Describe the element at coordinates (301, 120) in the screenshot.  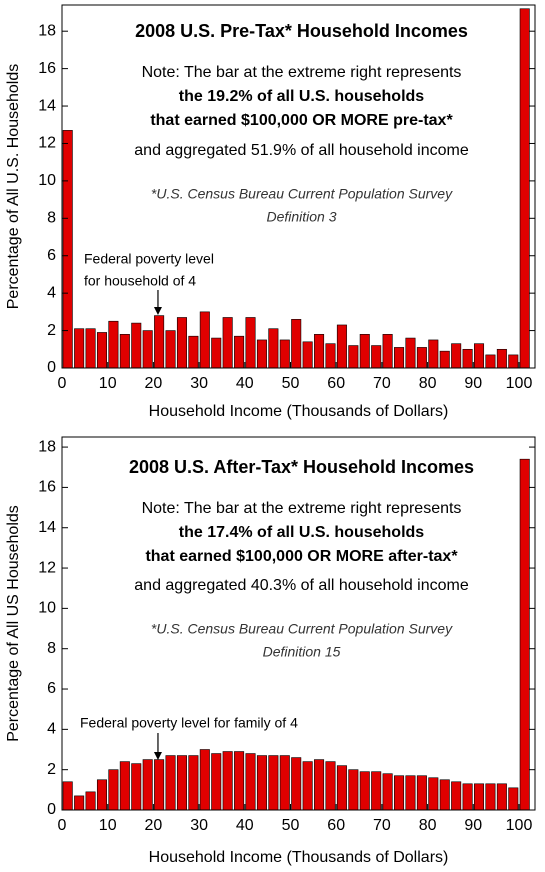
I see `note-line: that earned $100,000 OR MORE pre-tax*` at that location.